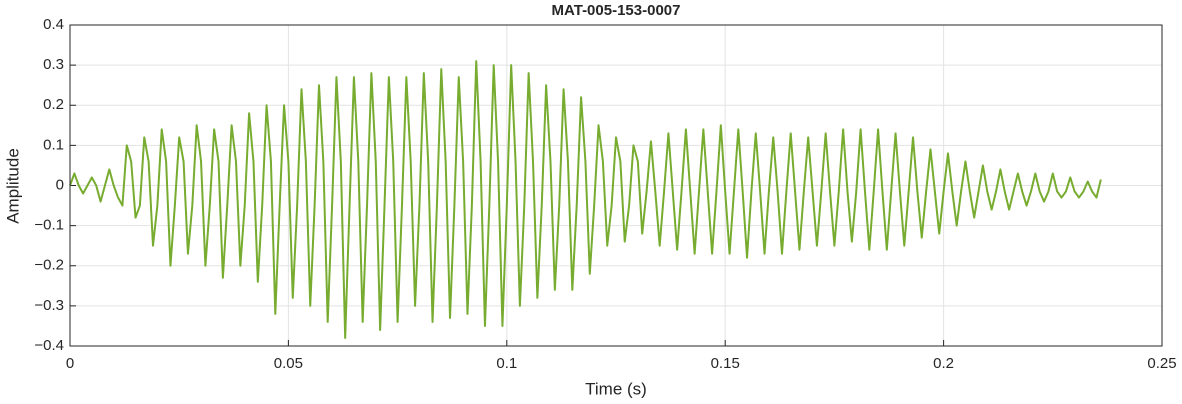  I want to click on y-tick-label: 0.4, so click(53, 24).